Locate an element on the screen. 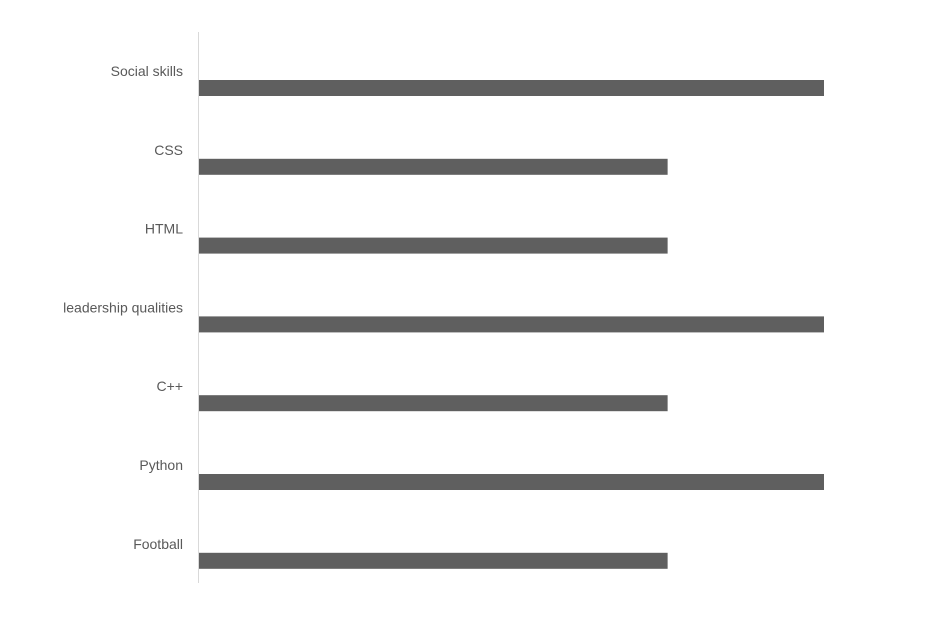  category-label: HTML is located at coordinates (164, 229).